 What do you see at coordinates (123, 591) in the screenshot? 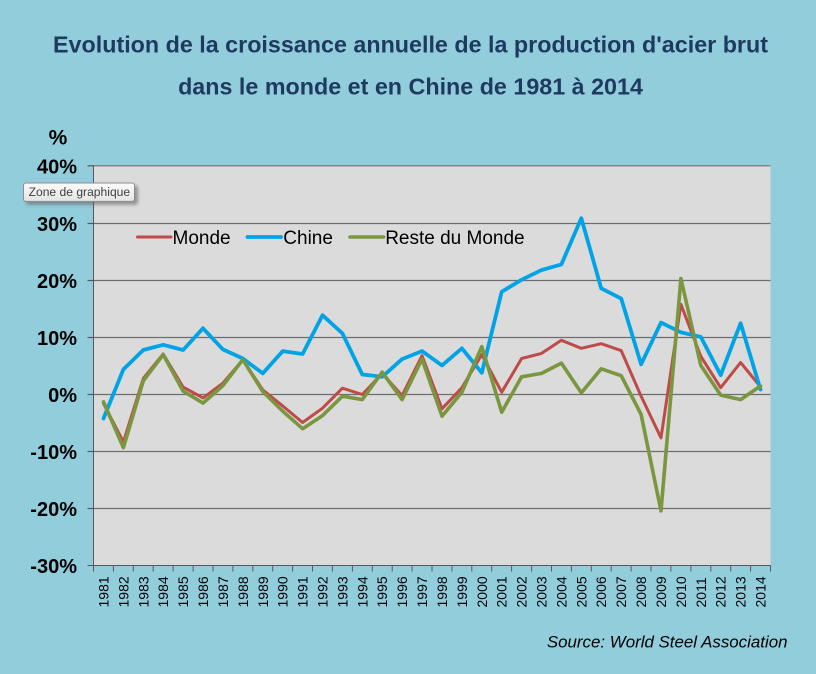
I see `svg-text: 1982` at bounding box center [123, 591].